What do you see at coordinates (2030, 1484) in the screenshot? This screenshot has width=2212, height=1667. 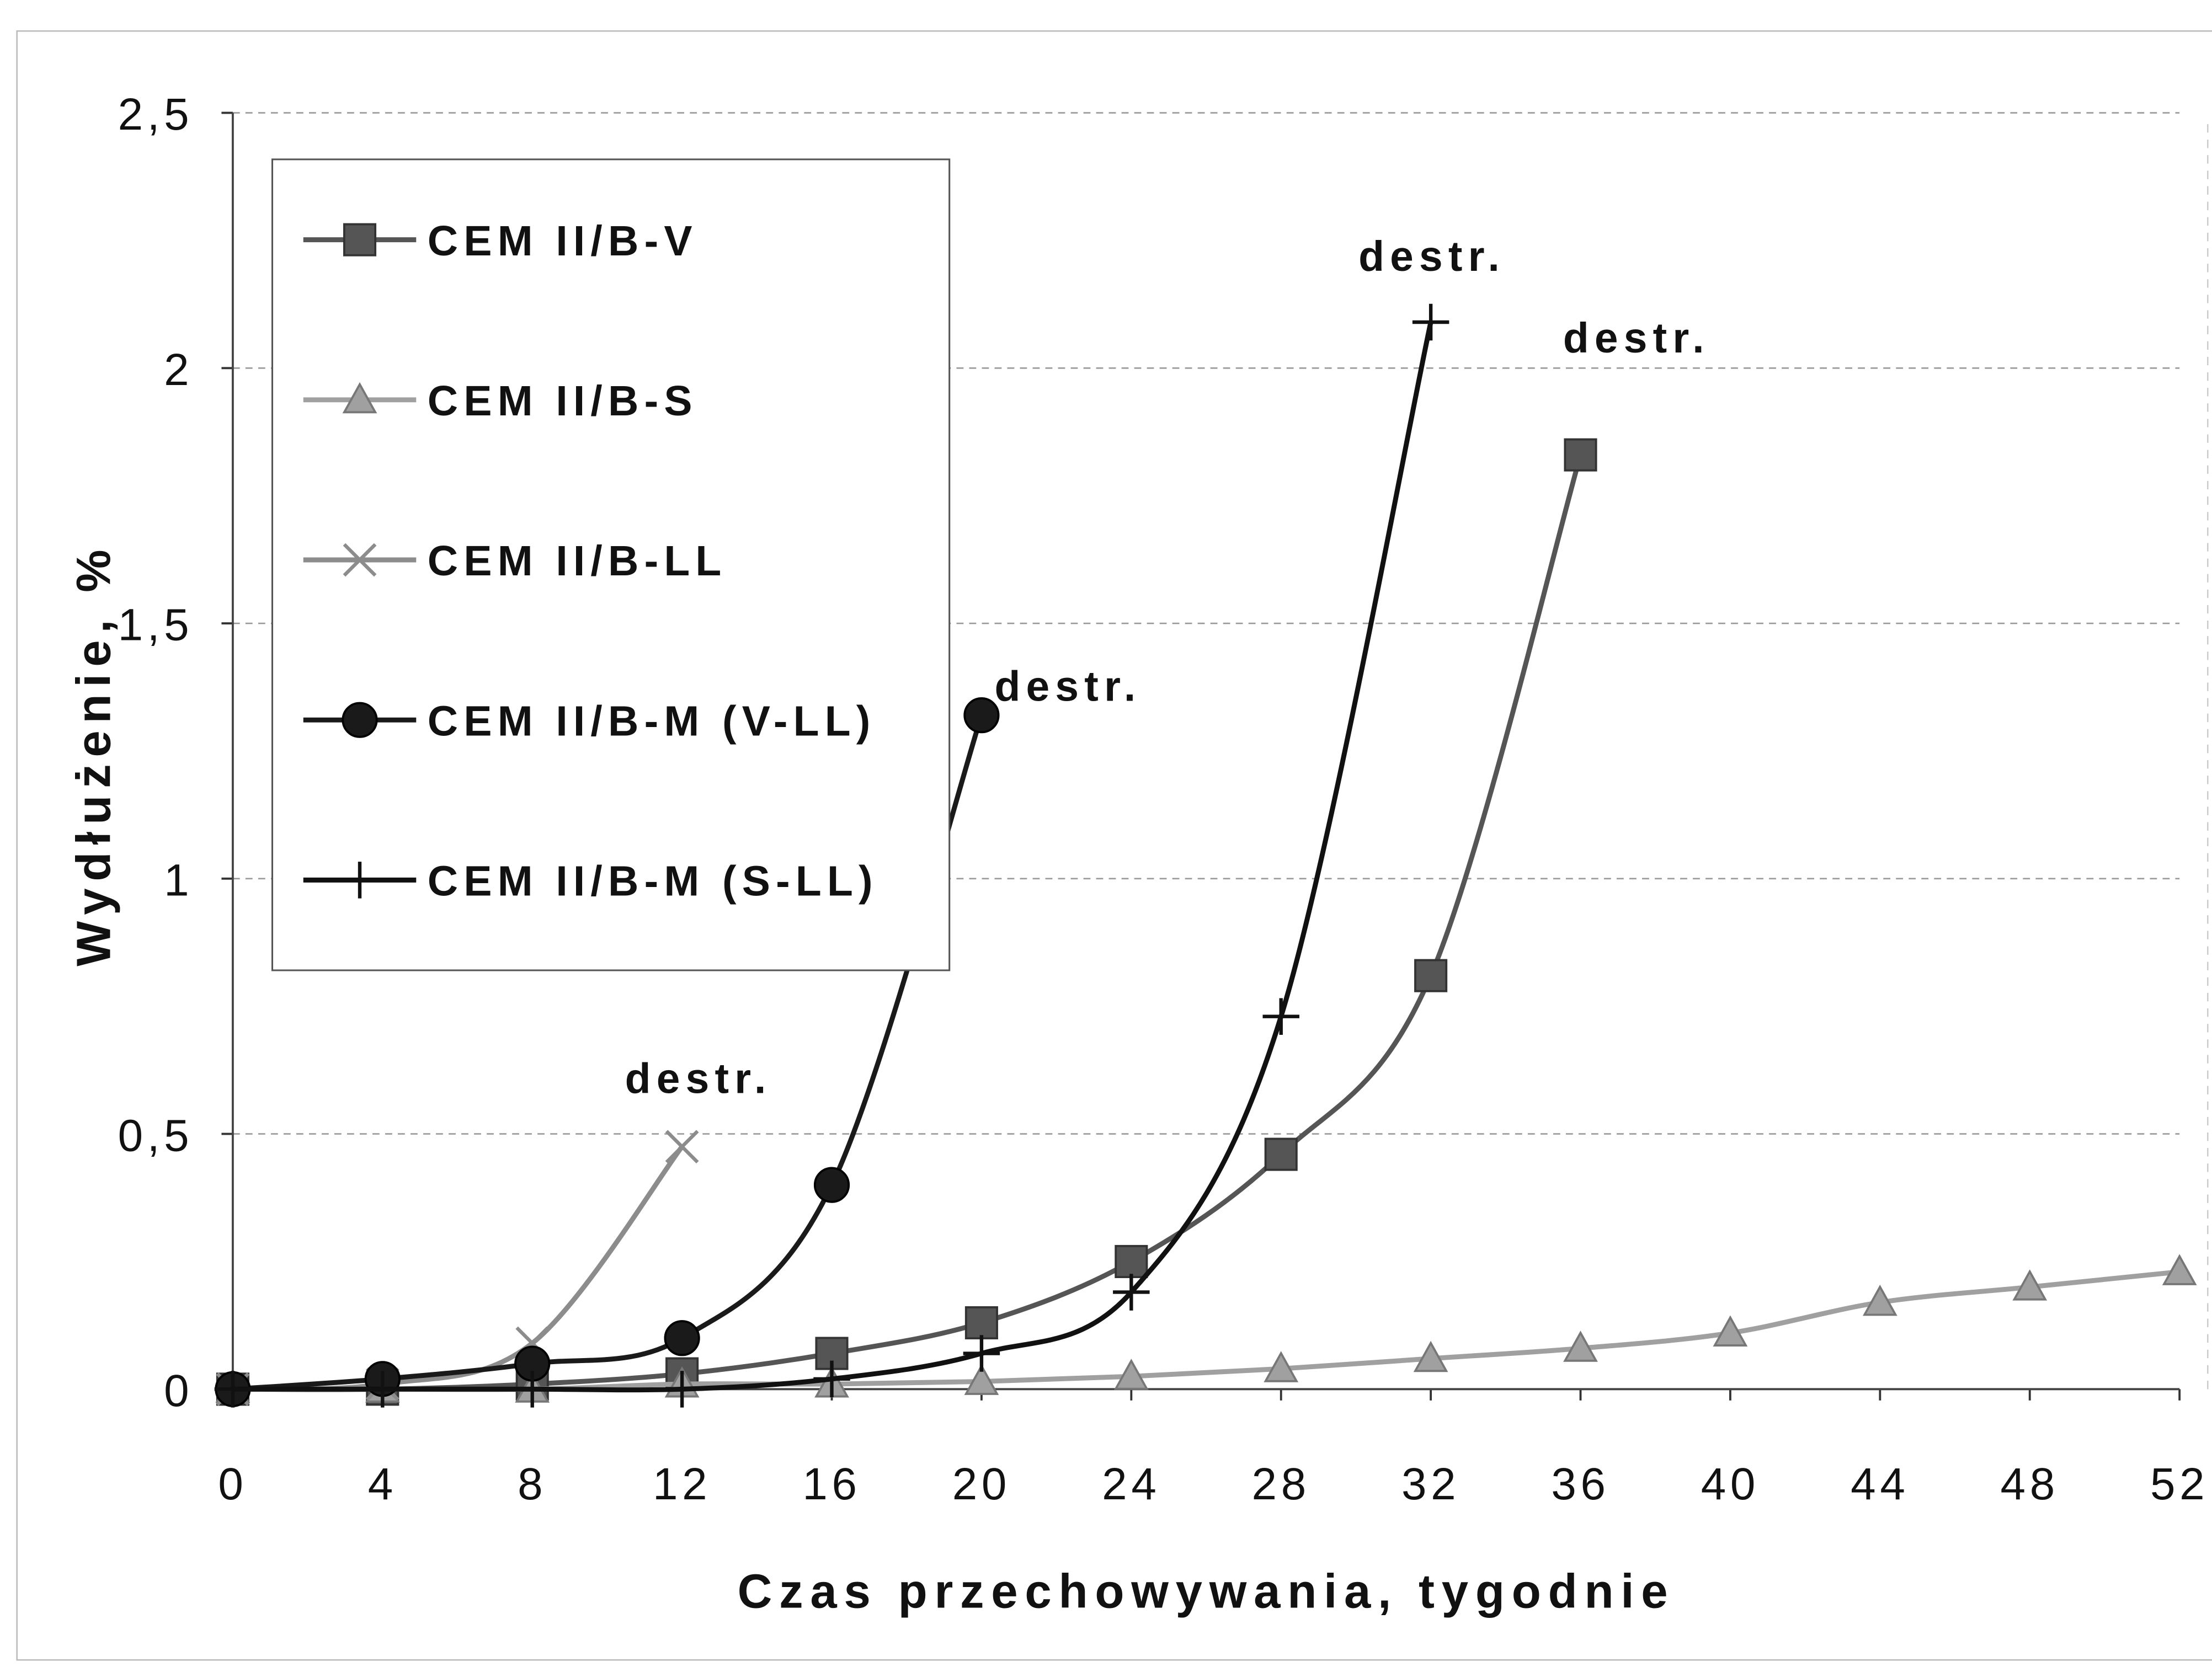 I see `x-tick-label: 48` at bounding box center [2030, 1484].